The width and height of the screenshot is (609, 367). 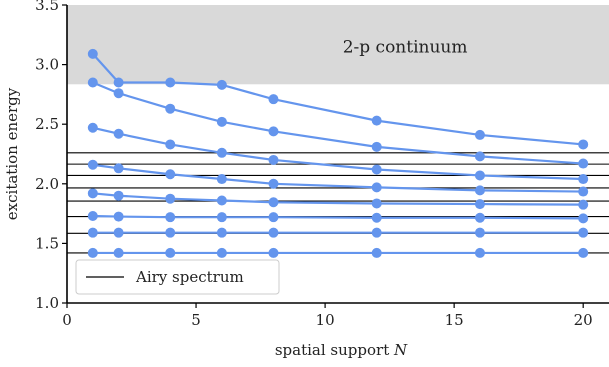 I want to click on y-tick-label: 2.5, so click(x=47, y=124).